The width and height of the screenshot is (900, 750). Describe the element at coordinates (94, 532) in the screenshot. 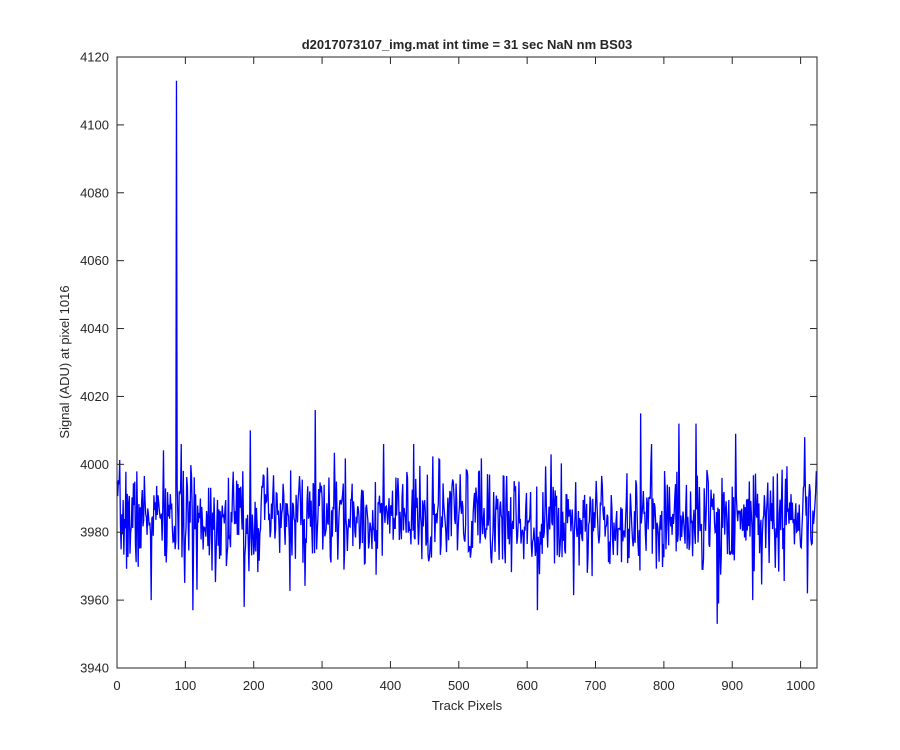

I see `y-tick-label: 3980` at that location.